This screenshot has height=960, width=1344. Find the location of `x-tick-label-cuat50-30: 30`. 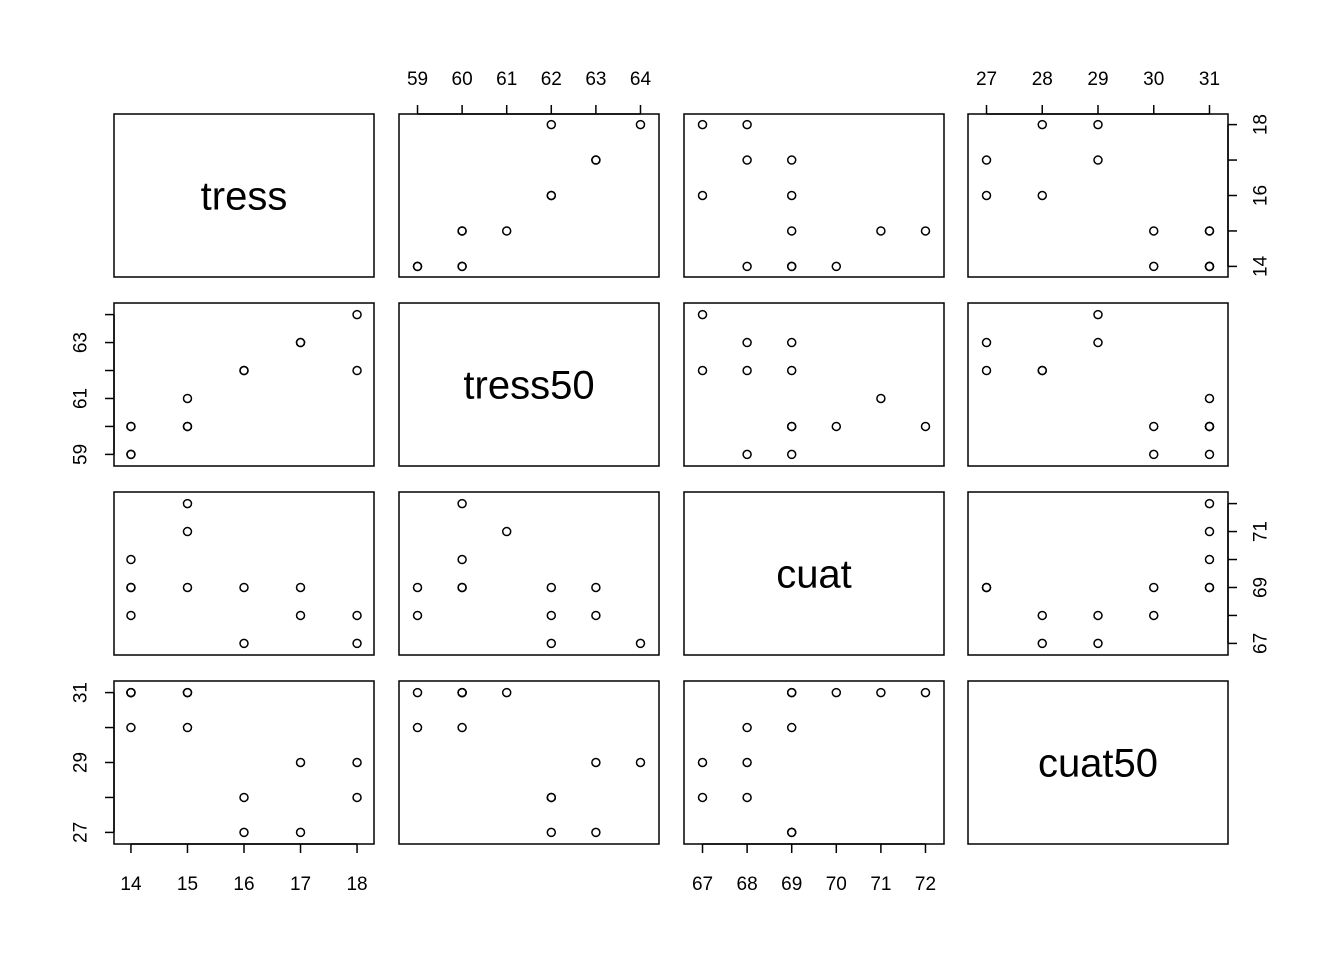

x-tick-label-cuat50-30: 30 is located at coordinates (1153, 79).